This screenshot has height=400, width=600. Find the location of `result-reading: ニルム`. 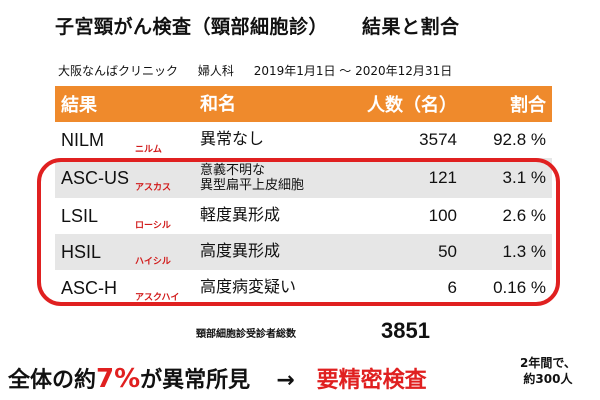

result-reading: ニルム is located at coordinates (148, 149).